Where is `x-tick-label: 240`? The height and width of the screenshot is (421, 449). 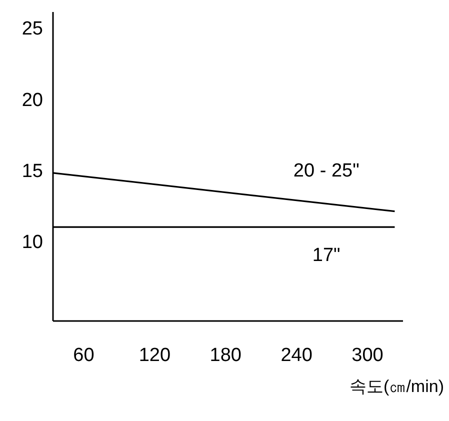 x-tick-label: 240 is located at coordinates (296, 355).